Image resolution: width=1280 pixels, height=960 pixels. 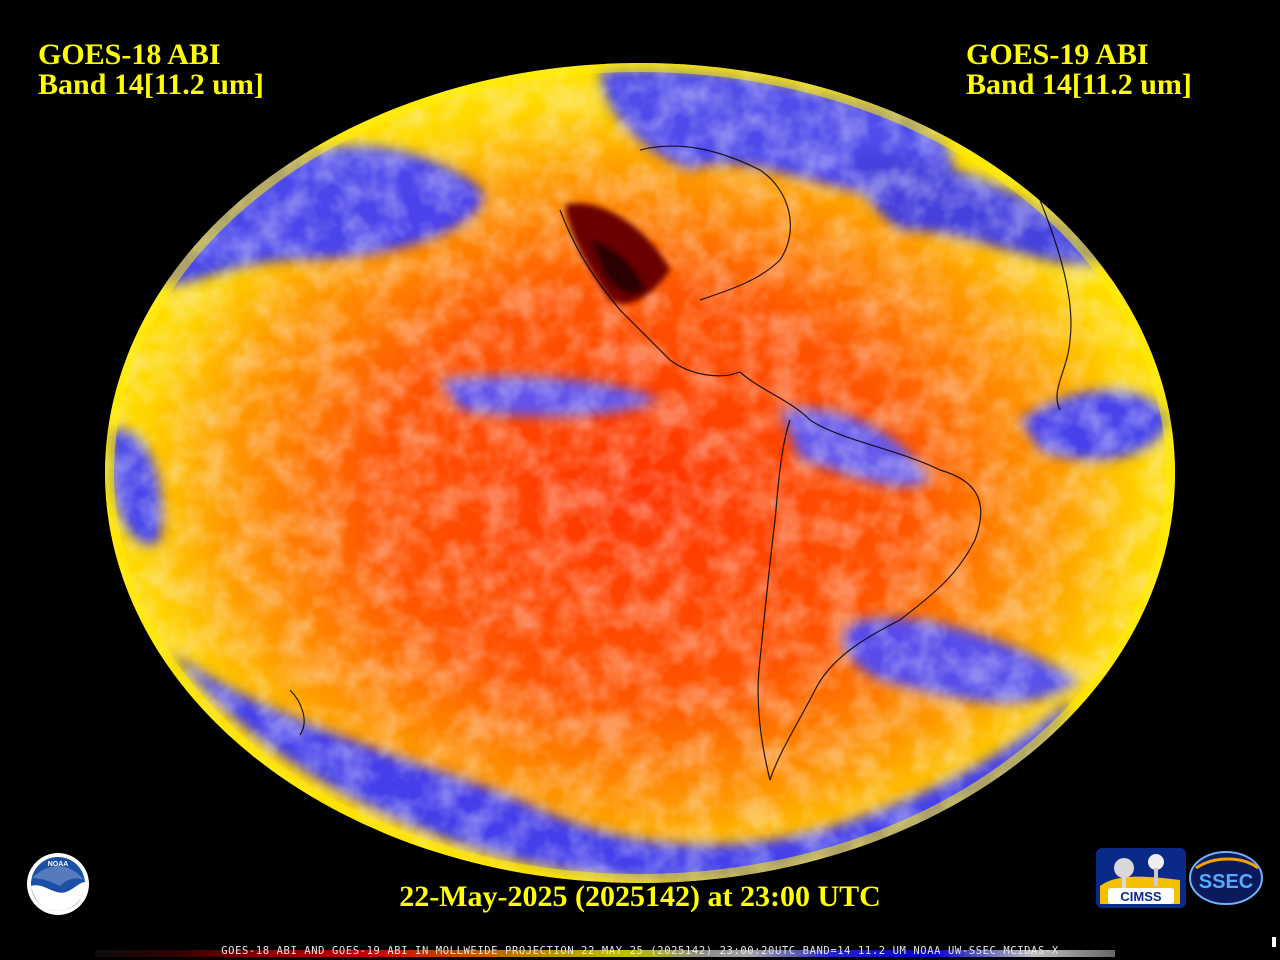 I want to click on date-caption: 22-May-2025 (2025142) at 23:00 UTC, so click(x=640, y=896).